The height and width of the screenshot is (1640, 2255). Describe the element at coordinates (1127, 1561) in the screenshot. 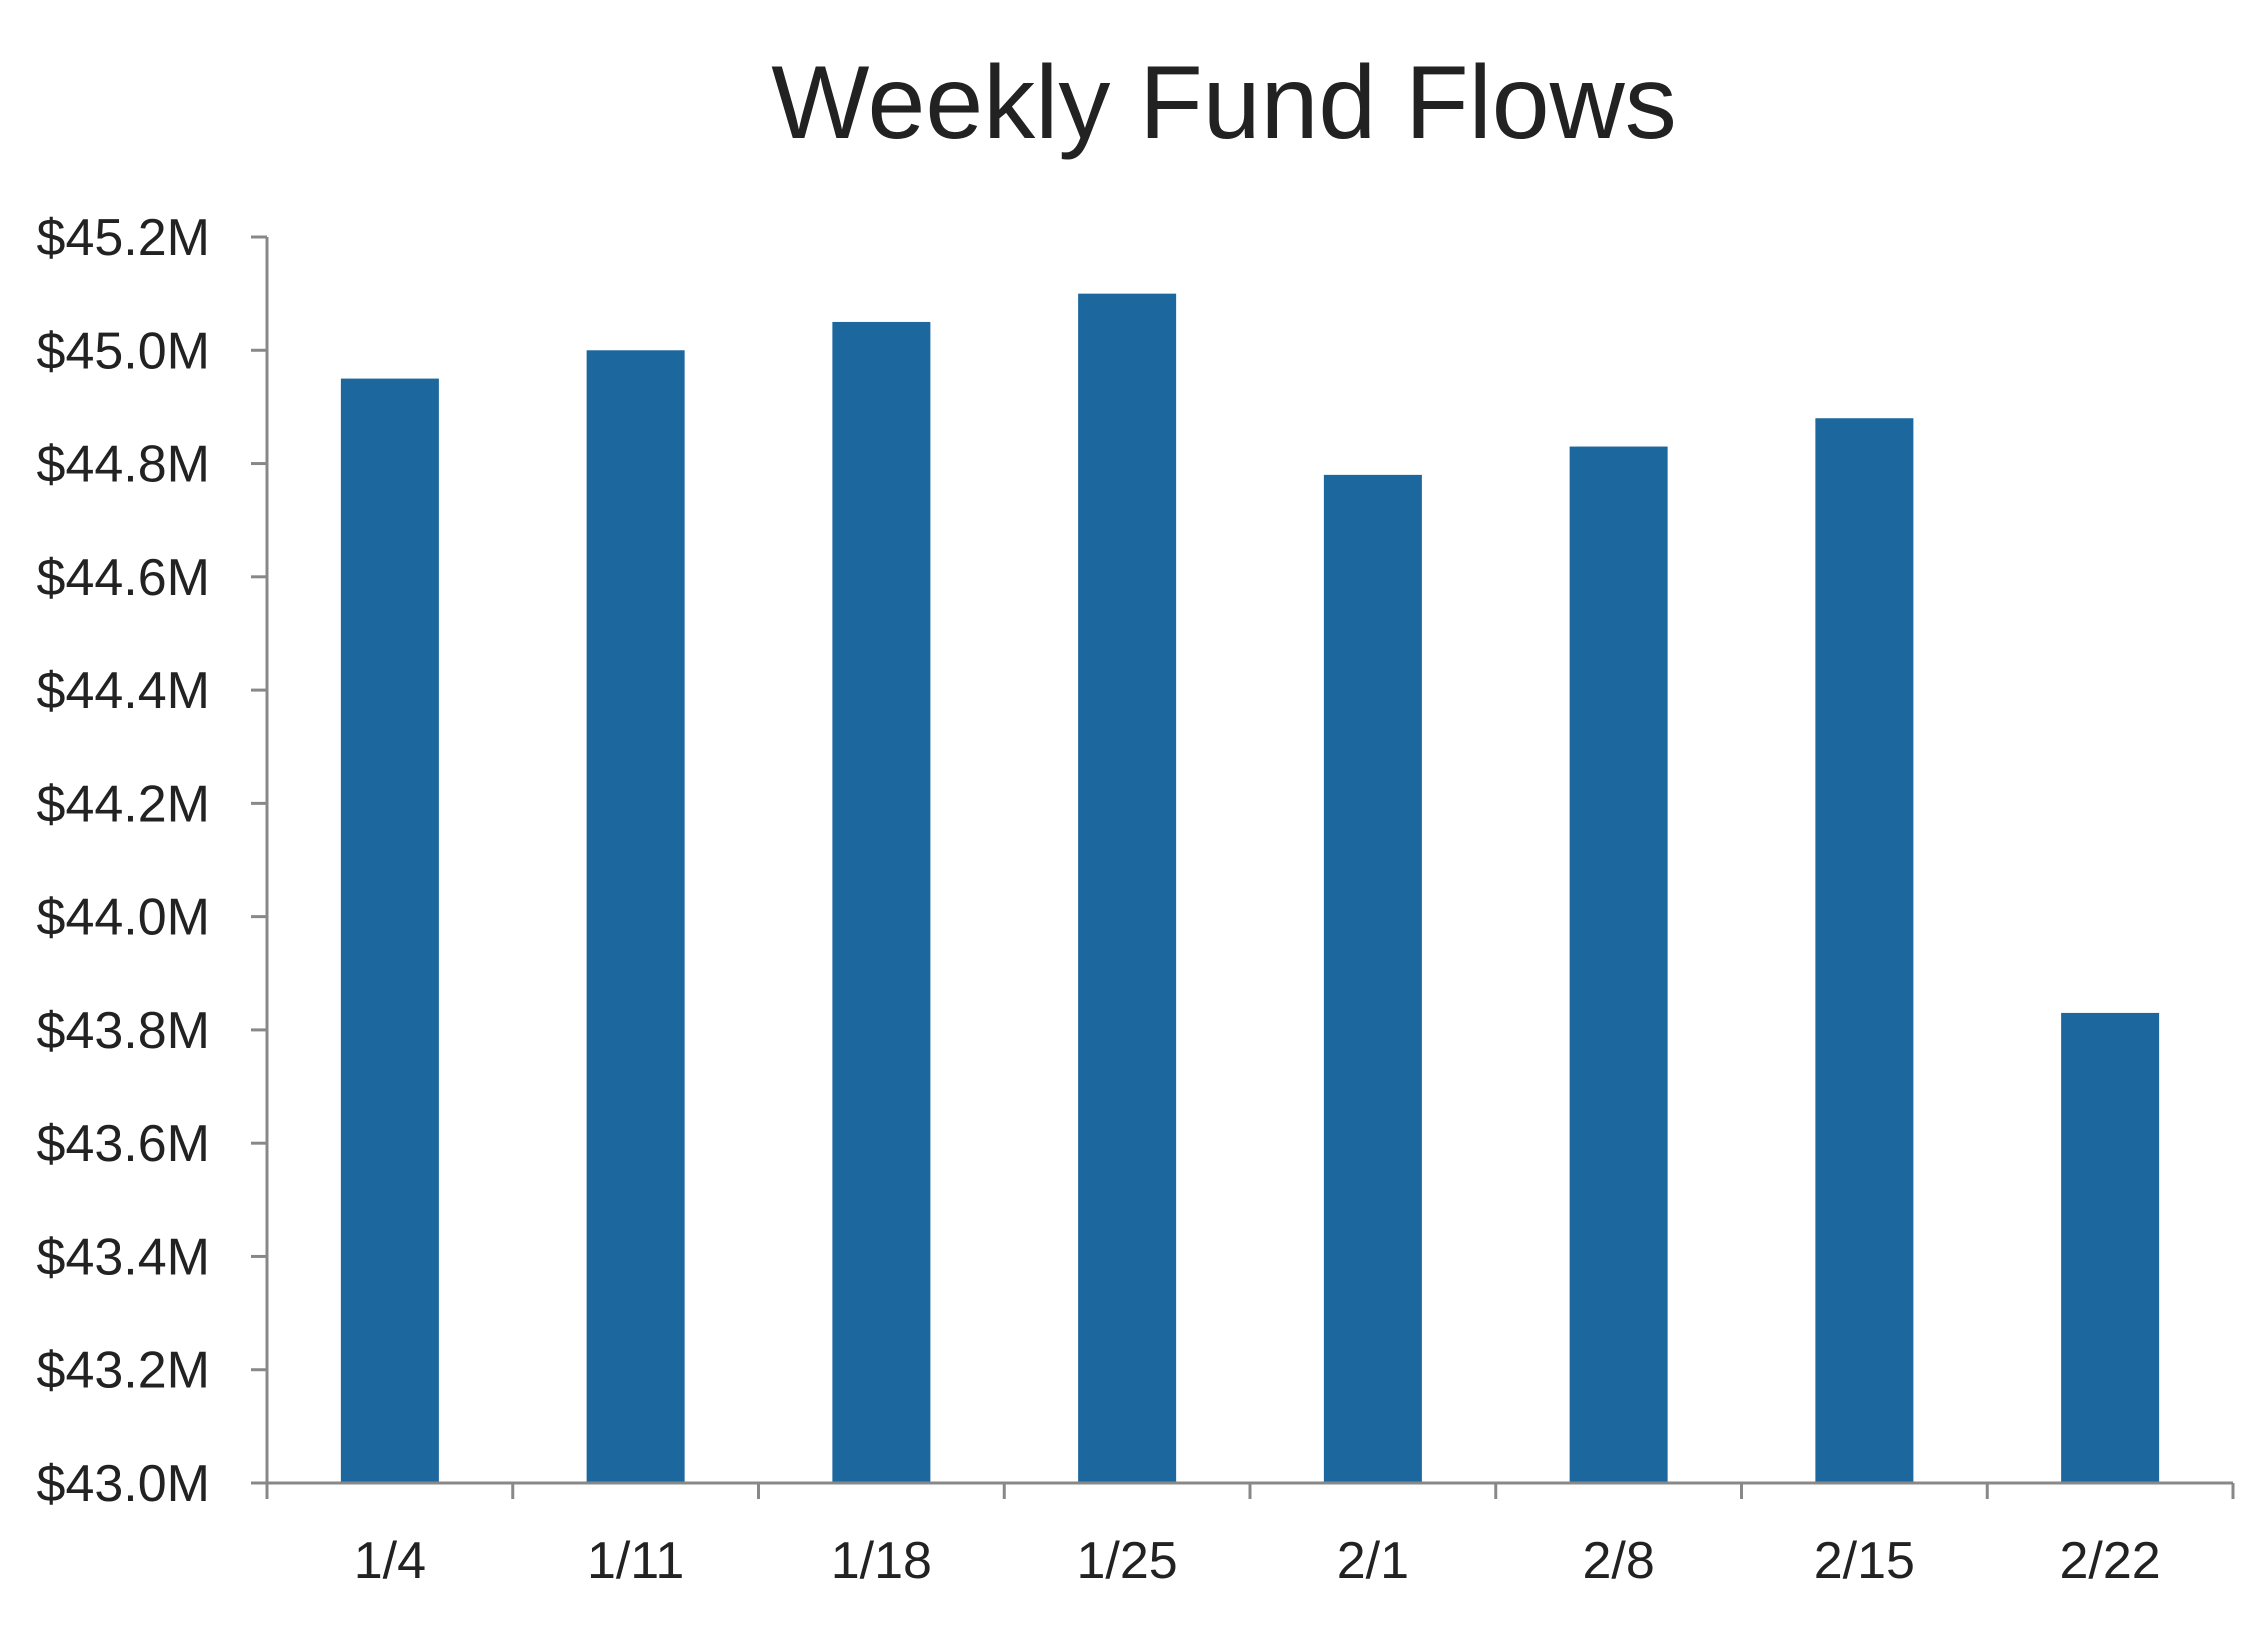

I see `x-tick-label: 1/25` at that location.